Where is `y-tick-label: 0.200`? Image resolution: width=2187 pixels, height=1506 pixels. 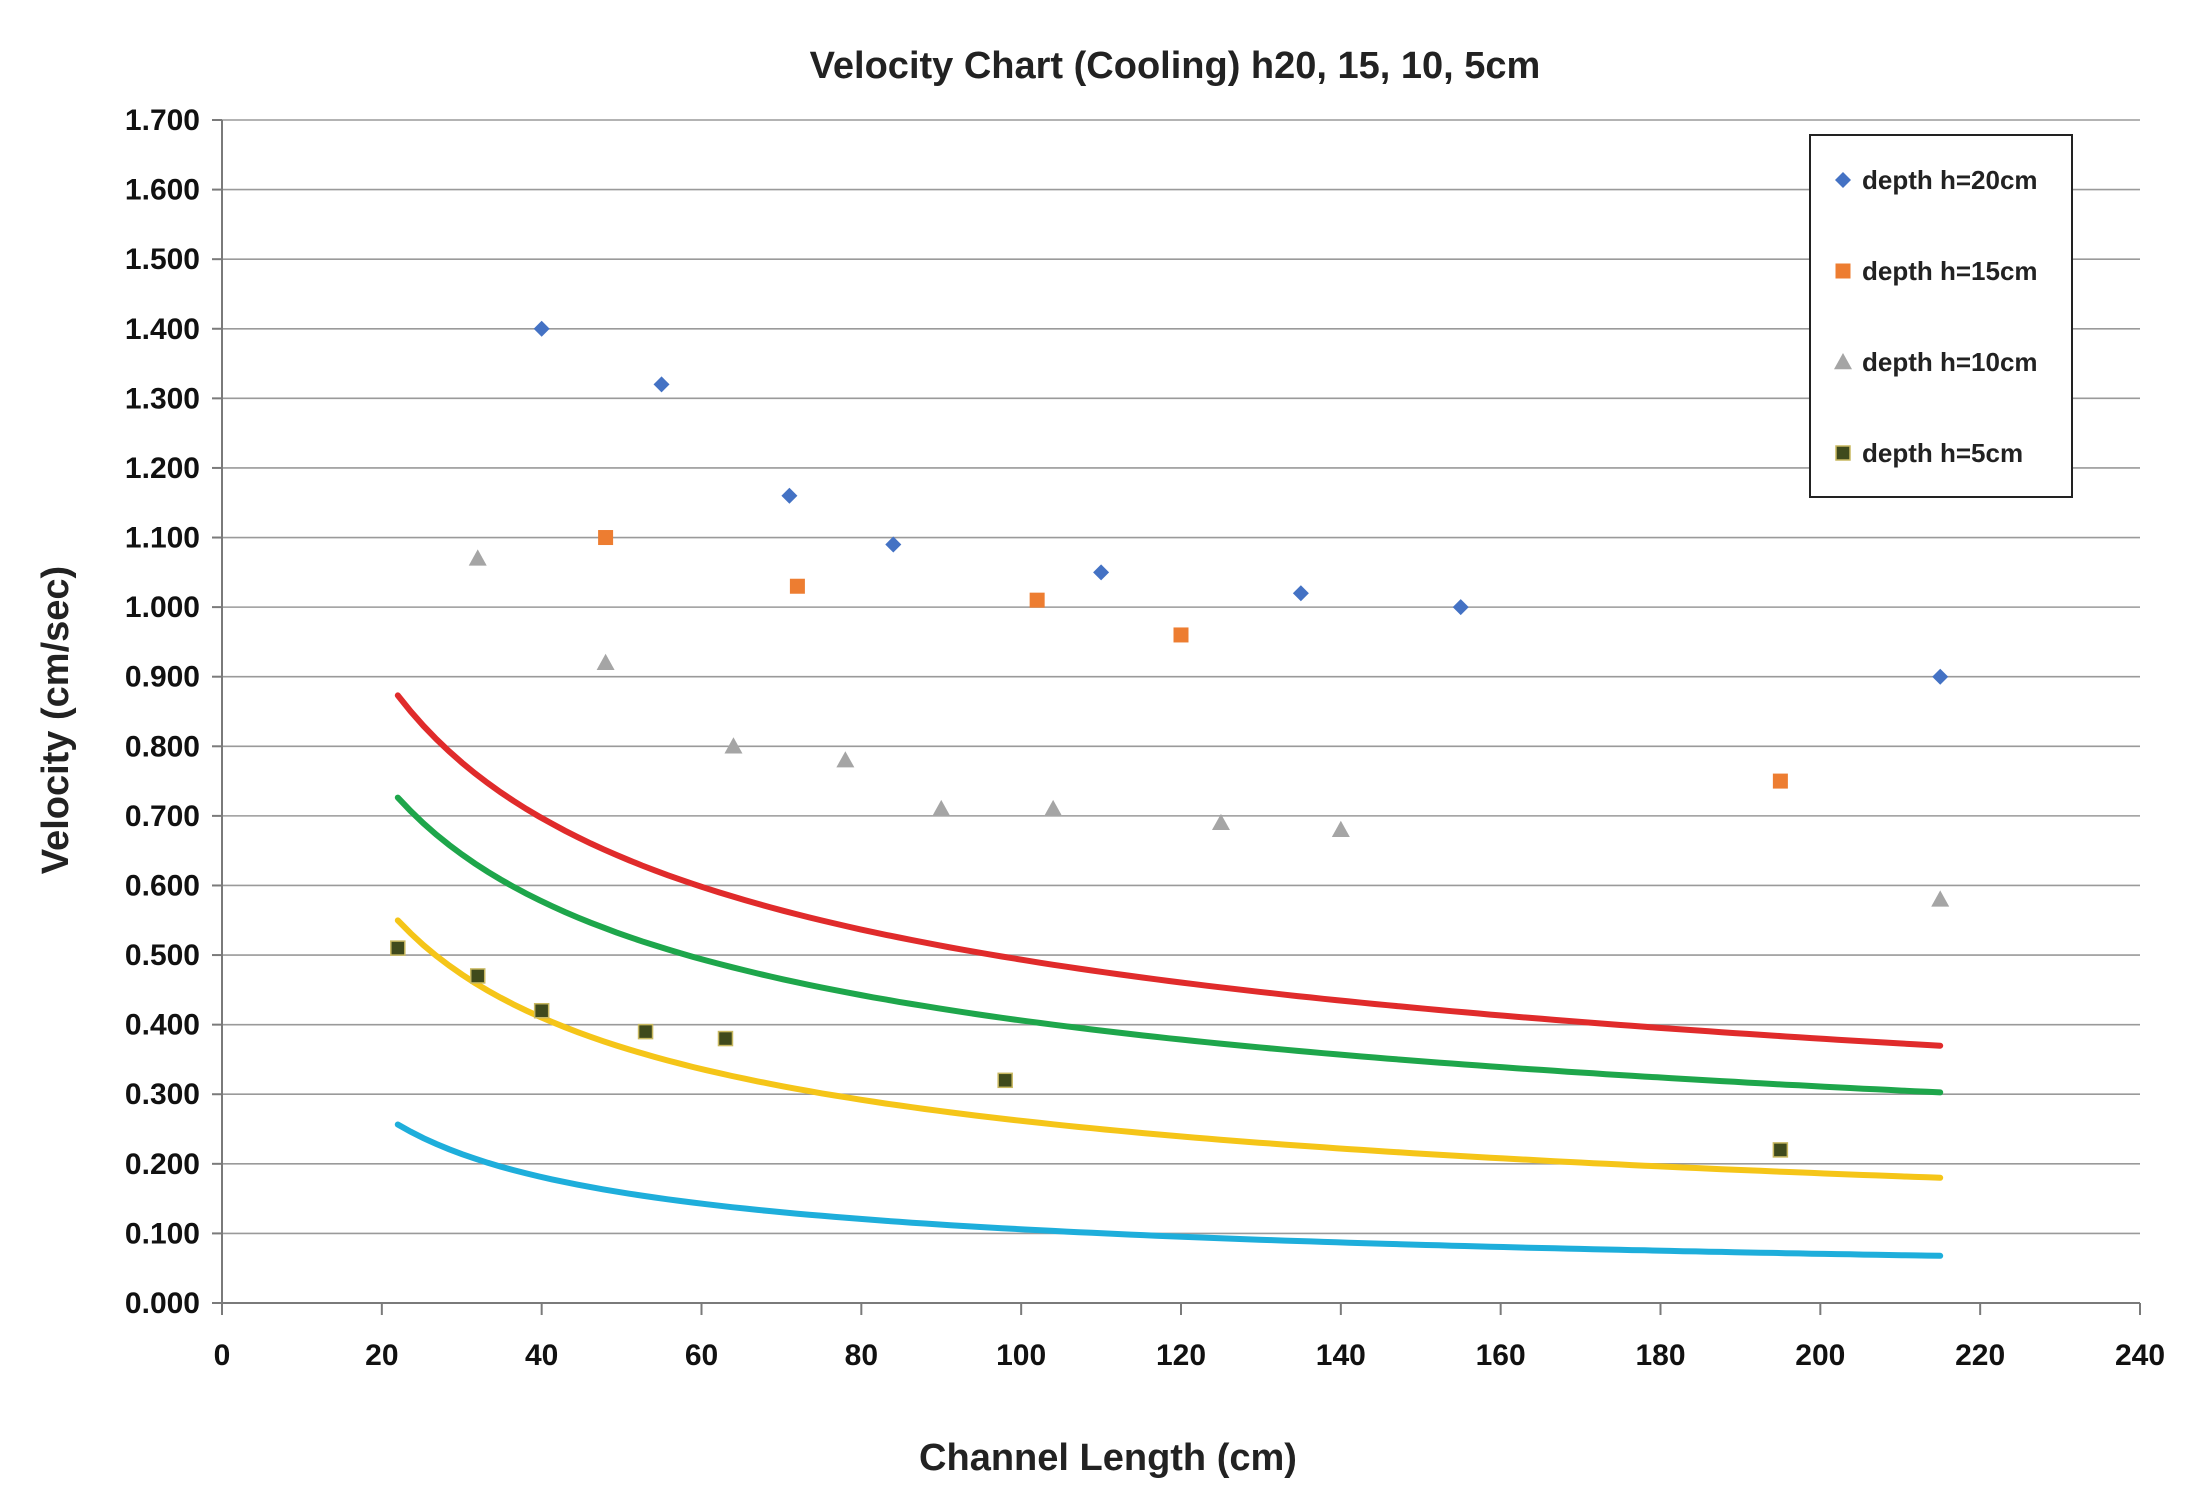
y-tick-label: 0.200 is located at coordinates (162, 1164).